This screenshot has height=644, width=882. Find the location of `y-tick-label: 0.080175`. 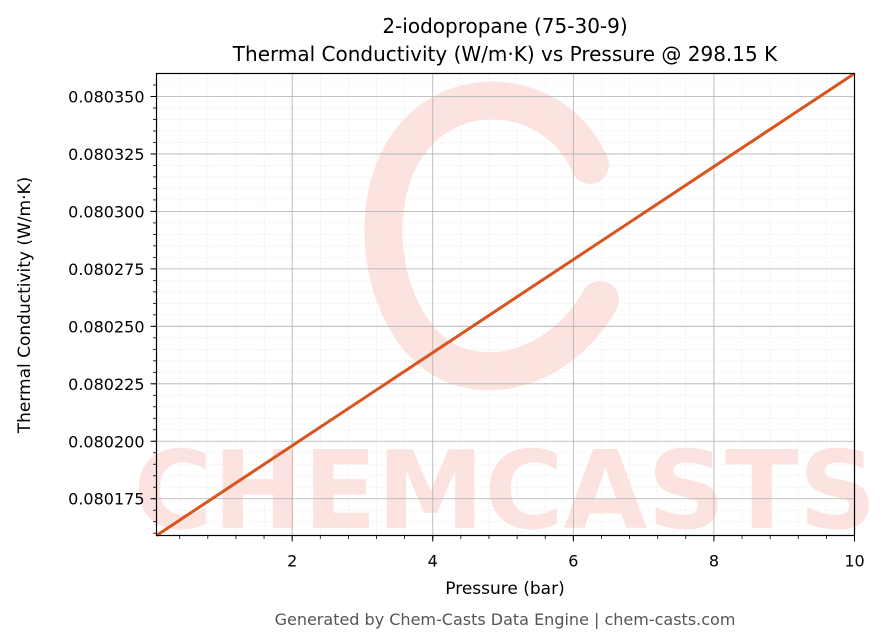

y-tick-label: 0.080175 is located at coordinates (106, 499).